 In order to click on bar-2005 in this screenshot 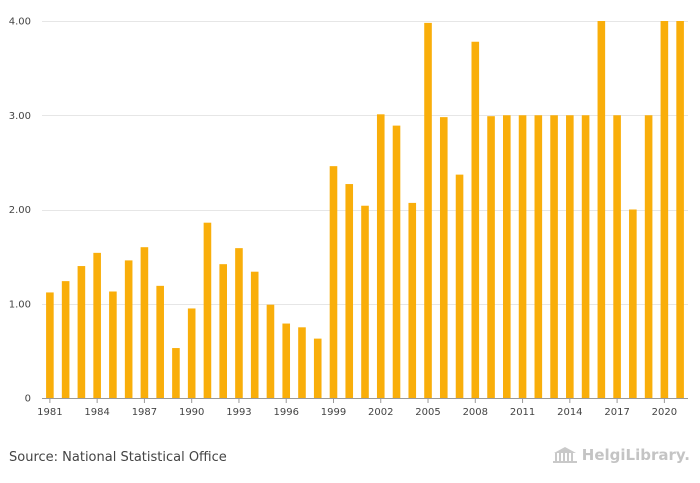, I will do `click(428, 210)`.